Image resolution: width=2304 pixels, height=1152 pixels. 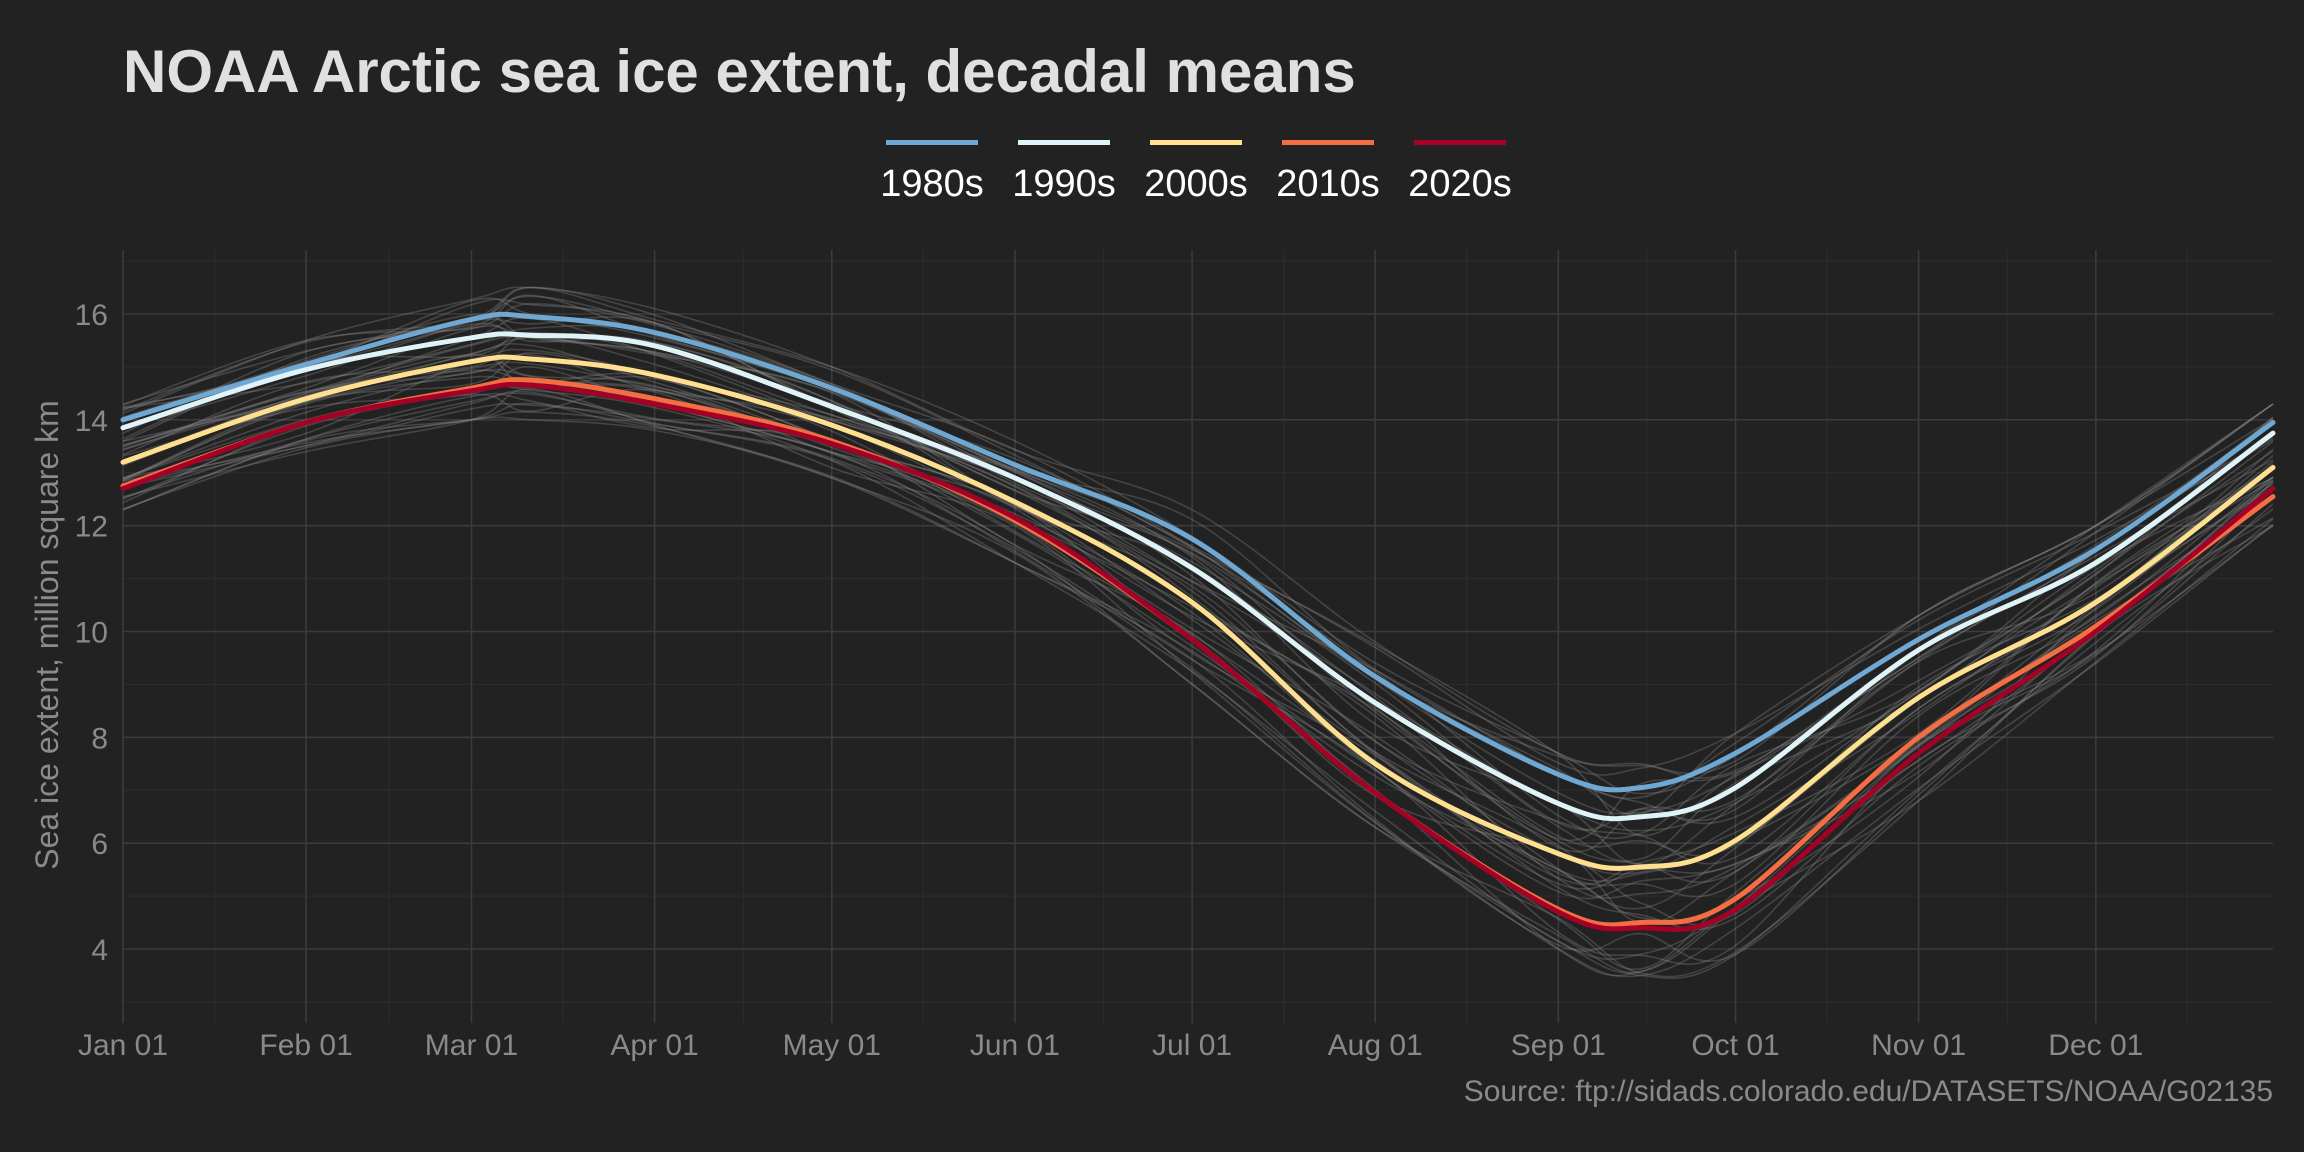 I want to click on legend-item-1990s: 1990s, so click(x=1064, y=172).